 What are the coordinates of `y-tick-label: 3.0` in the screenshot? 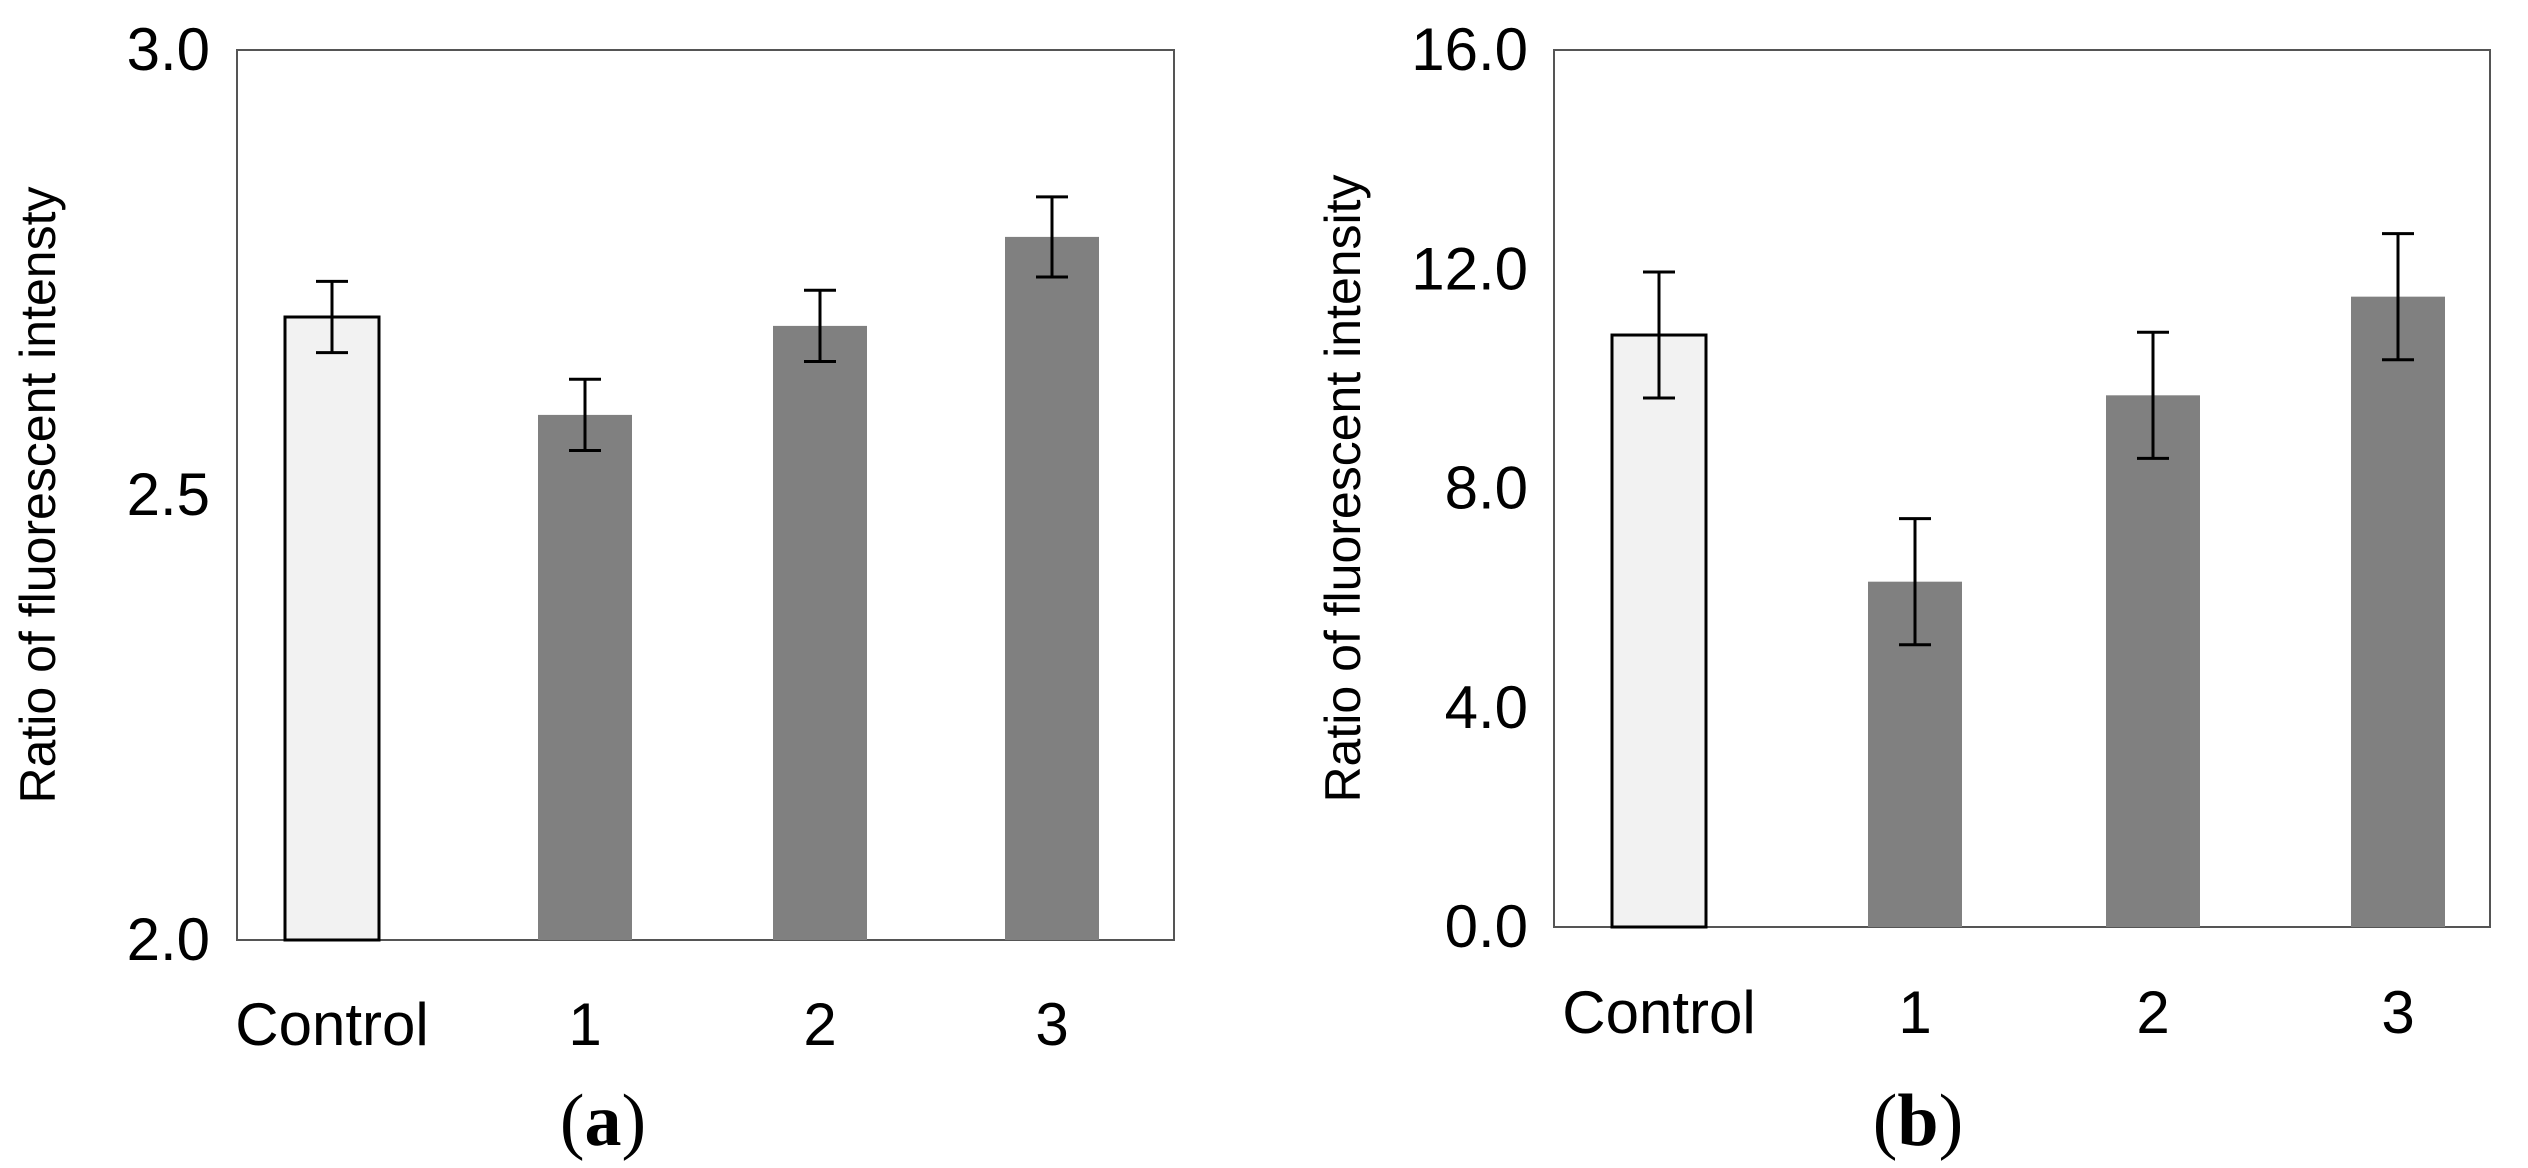 It's located at (168, 49).